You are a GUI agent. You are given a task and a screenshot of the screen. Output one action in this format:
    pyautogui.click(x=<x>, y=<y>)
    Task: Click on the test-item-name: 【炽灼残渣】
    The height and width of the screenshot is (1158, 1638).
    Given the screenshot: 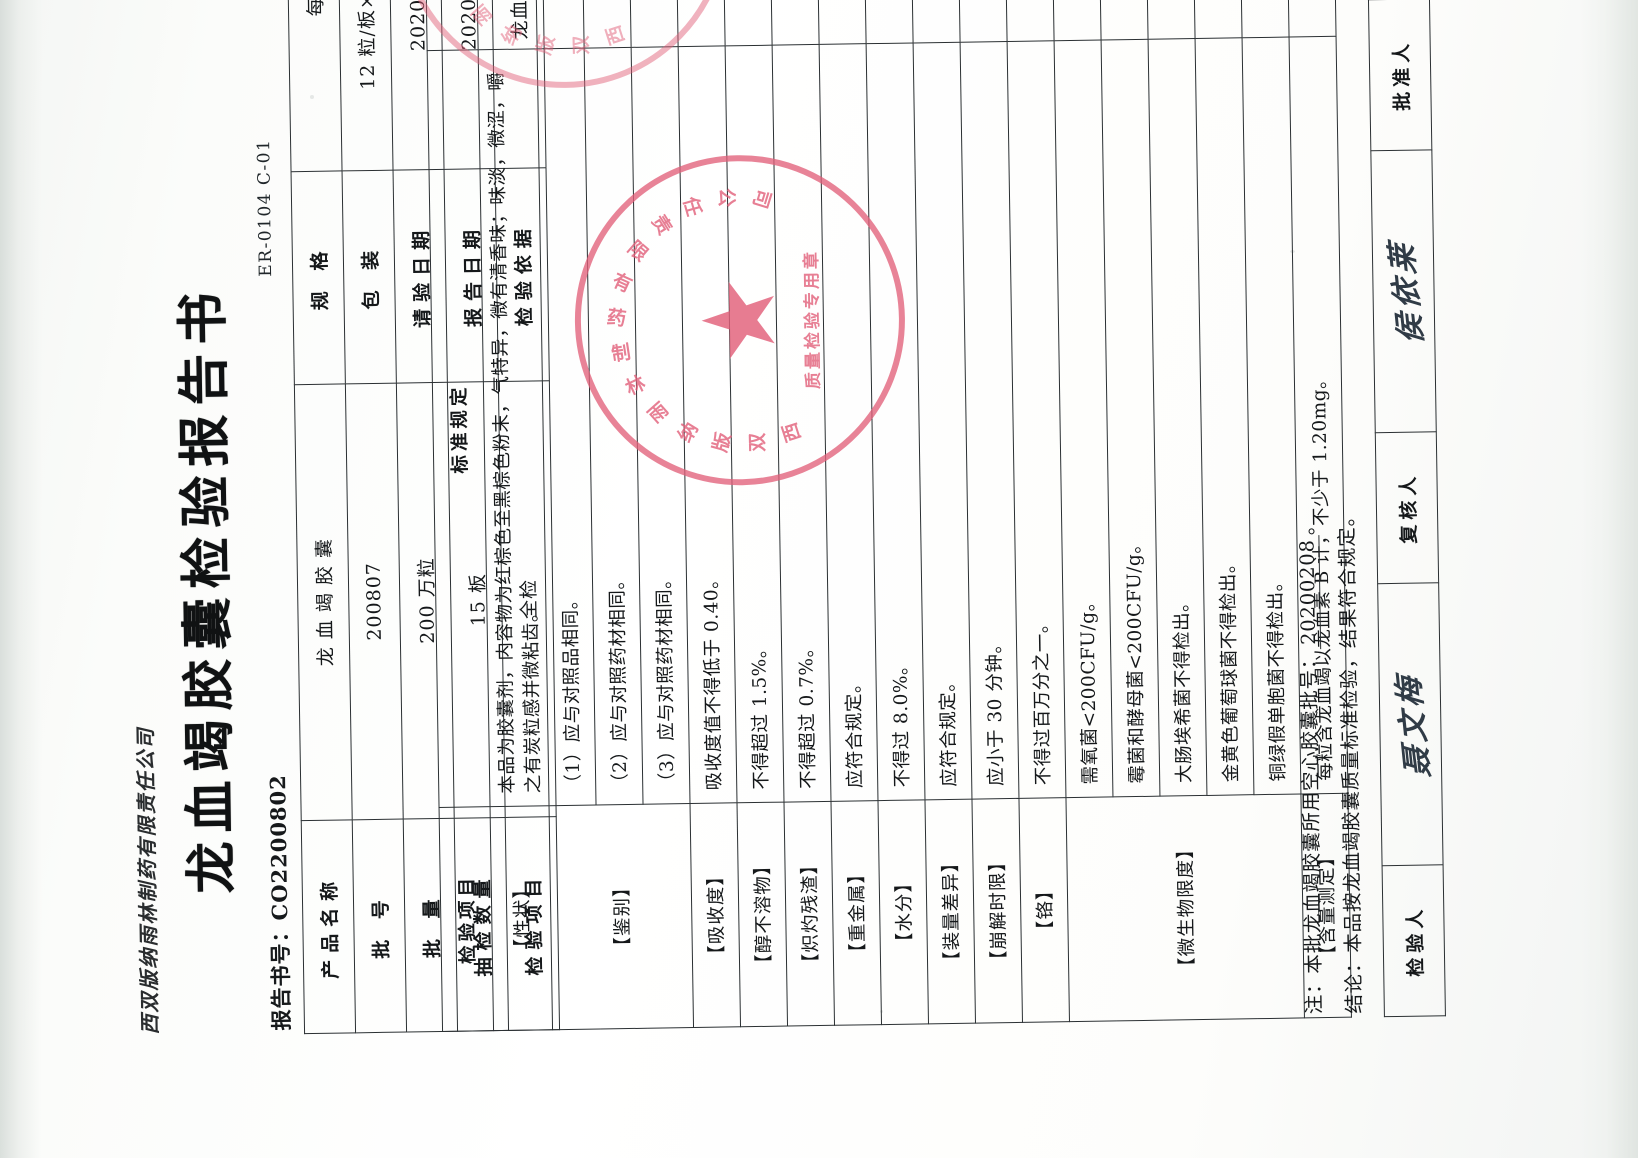 What is the action you would take?
    pyautogui.click(x=809, y=914)
    